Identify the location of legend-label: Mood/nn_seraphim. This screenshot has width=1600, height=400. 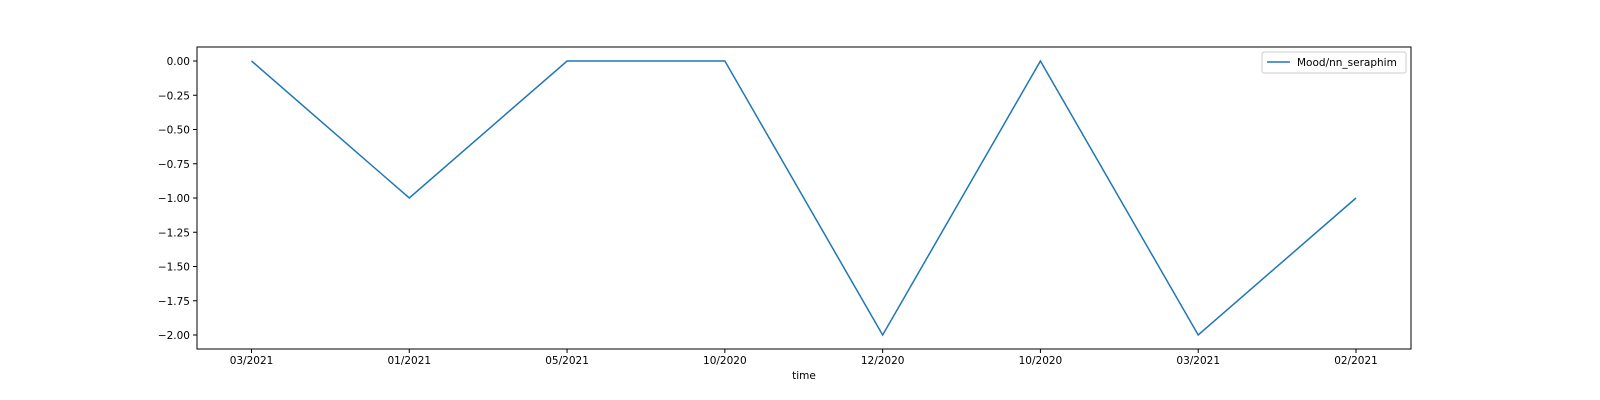
(1347, 63).